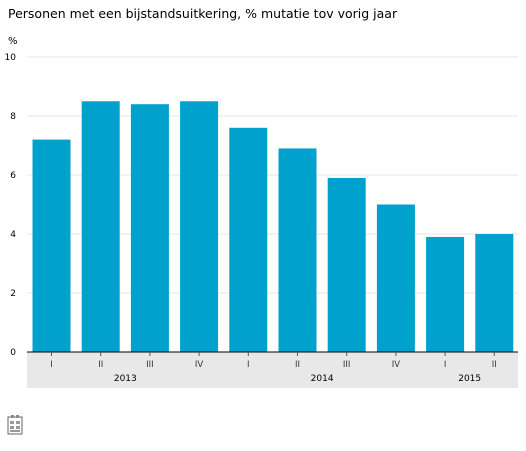 This screenshot has width=526, height=451. Describe the element at coordinates (13, 176) in the screenshot. I see `y-tick-label: 6` at that location.